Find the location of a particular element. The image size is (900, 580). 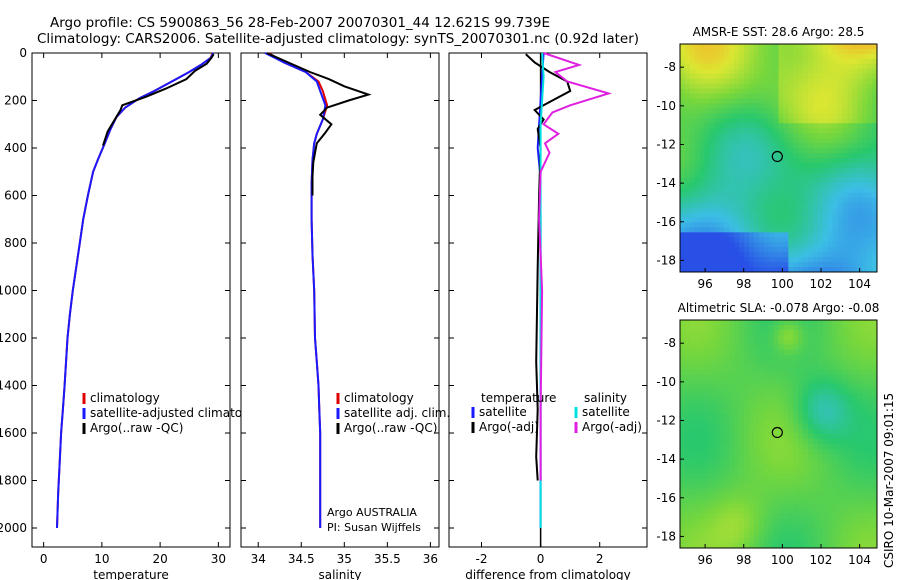

x-tick-label: 35.5 is located at coordinates (387, 559).